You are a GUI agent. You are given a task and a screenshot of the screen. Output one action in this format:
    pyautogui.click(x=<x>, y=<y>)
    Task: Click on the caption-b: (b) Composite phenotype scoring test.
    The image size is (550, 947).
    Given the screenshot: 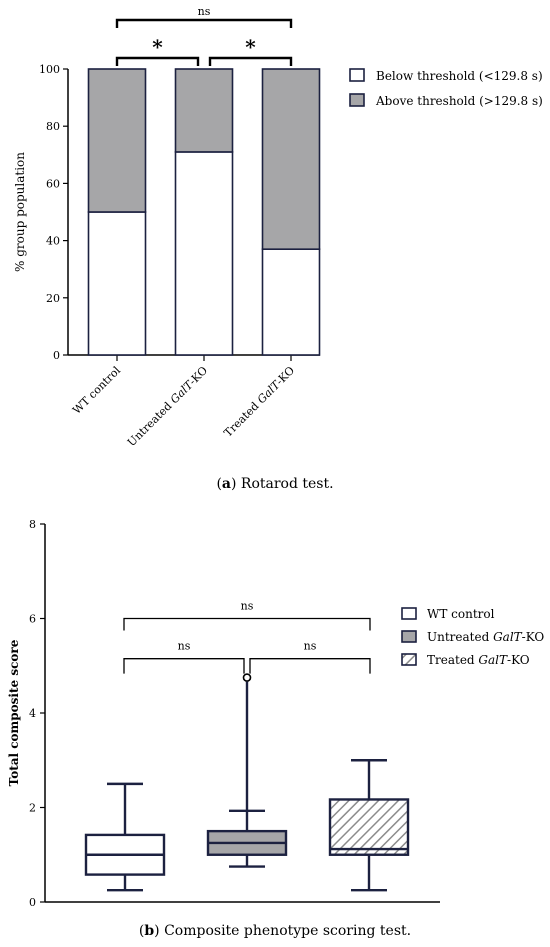 What is the action you would take?
    pyautogui.click(x=275, y=931)
    